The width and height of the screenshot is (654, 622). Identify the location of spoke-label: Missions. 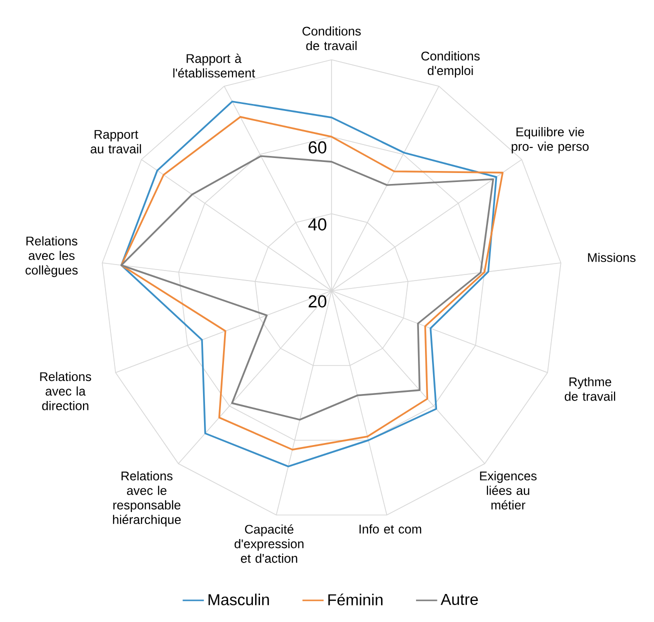
(612, 257).